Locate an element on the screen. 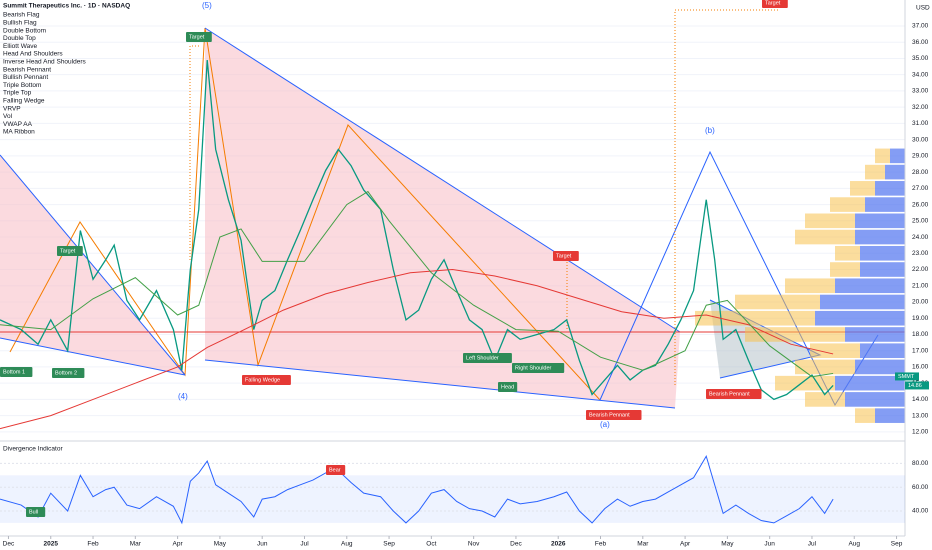  pattern-label: Head is located at coordinates (507, 387).